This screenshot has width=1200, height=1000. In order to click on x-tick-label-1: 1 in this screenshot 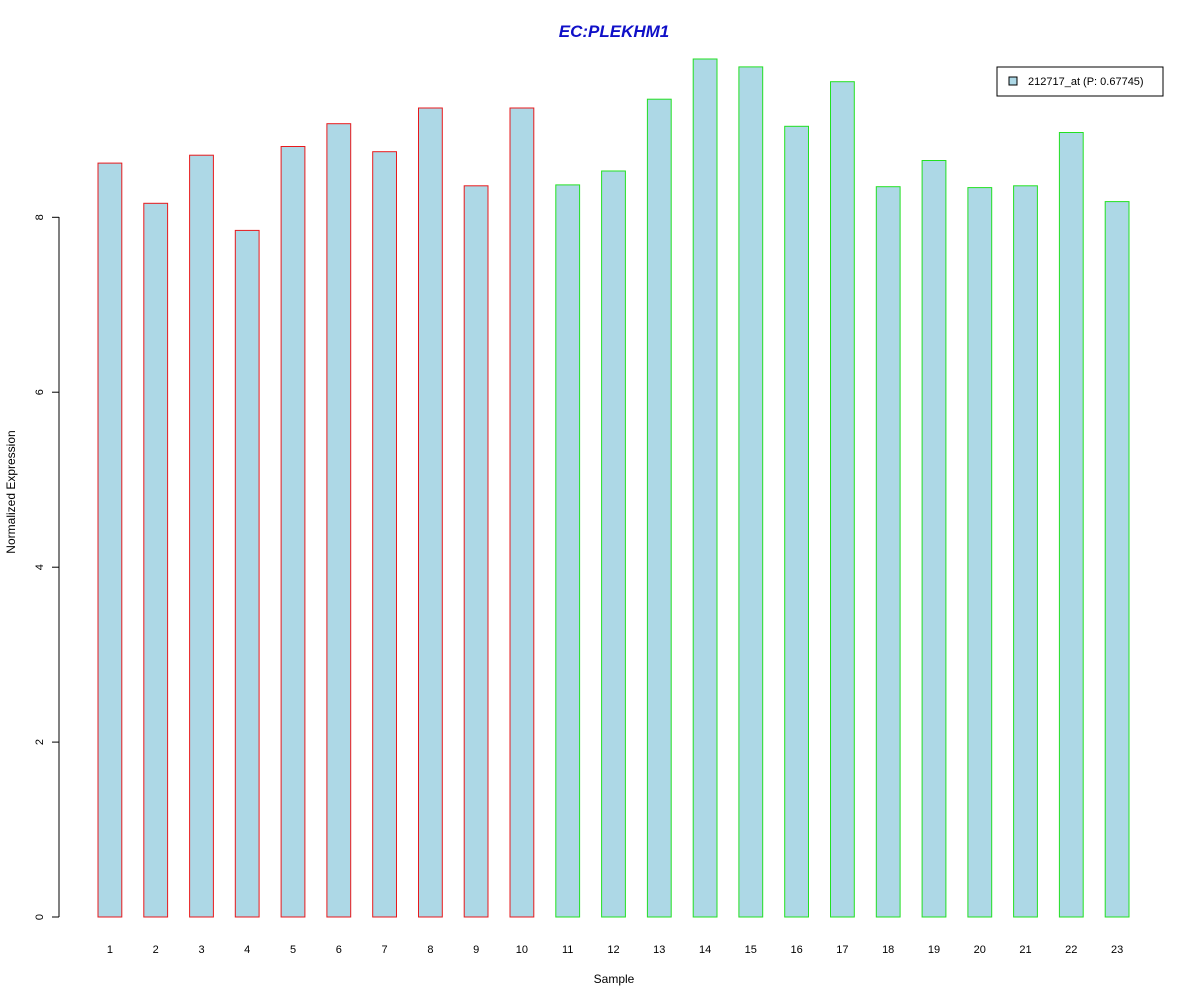, I will do `click(110, 950)`.